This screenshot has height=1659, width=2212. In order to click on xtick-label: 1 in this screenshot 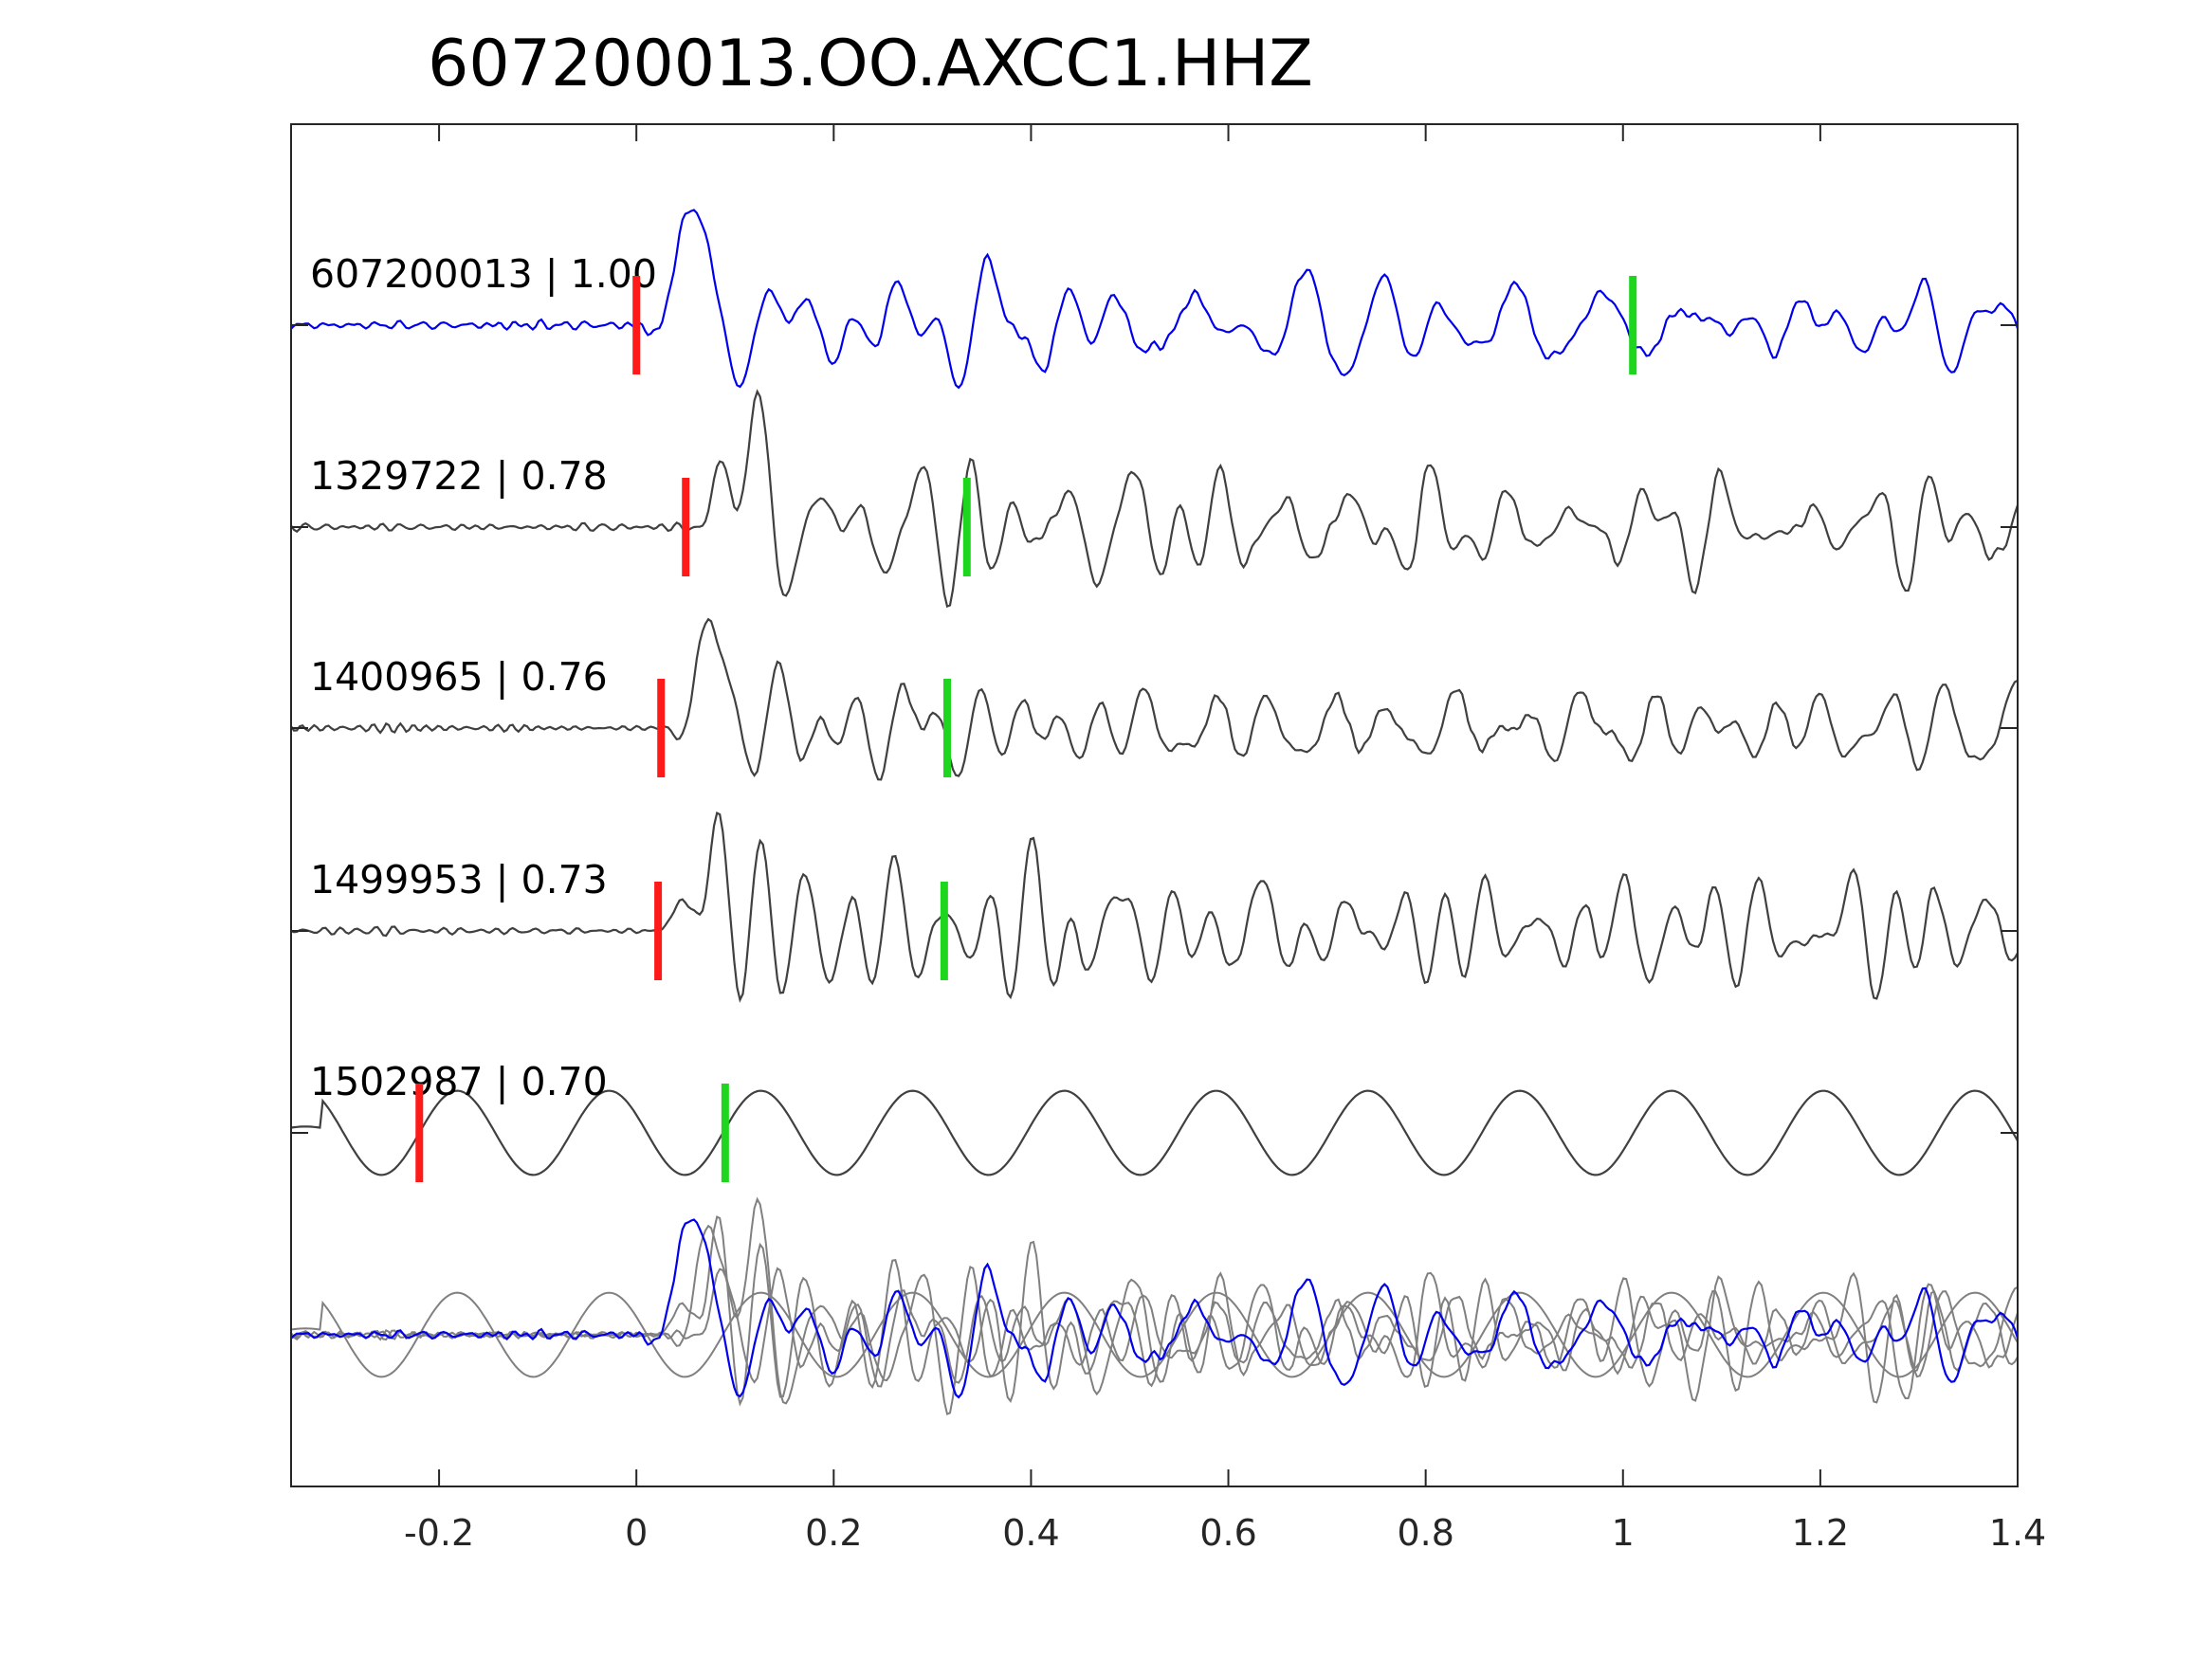, I will do `click(1623, 1533)`.